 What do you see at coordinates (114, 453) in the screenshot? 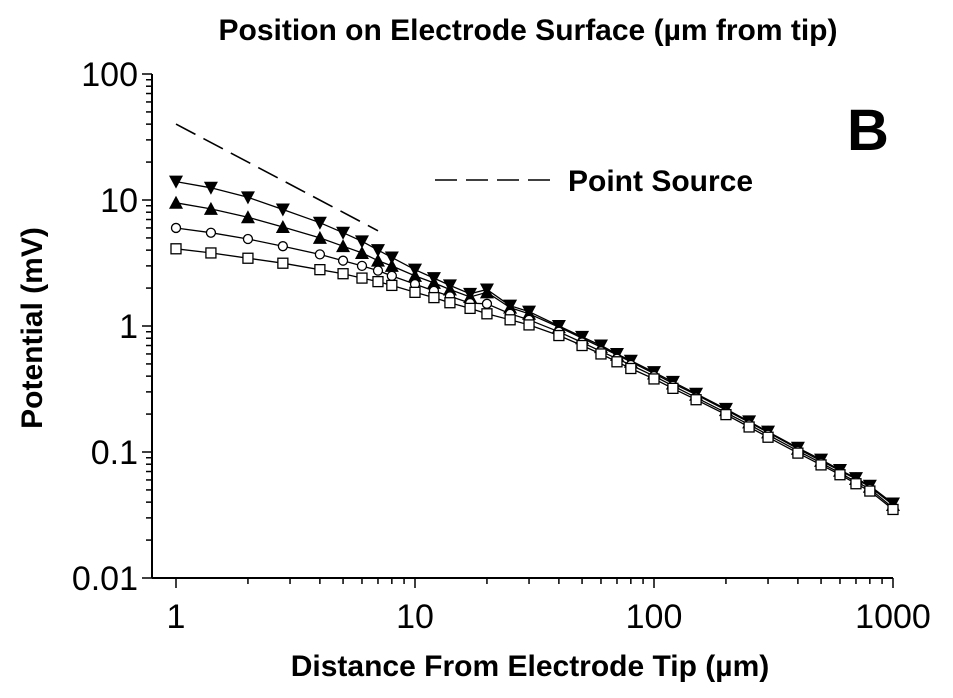
I see `y-tick-label: 0.1` at bounding box center [114, 453].